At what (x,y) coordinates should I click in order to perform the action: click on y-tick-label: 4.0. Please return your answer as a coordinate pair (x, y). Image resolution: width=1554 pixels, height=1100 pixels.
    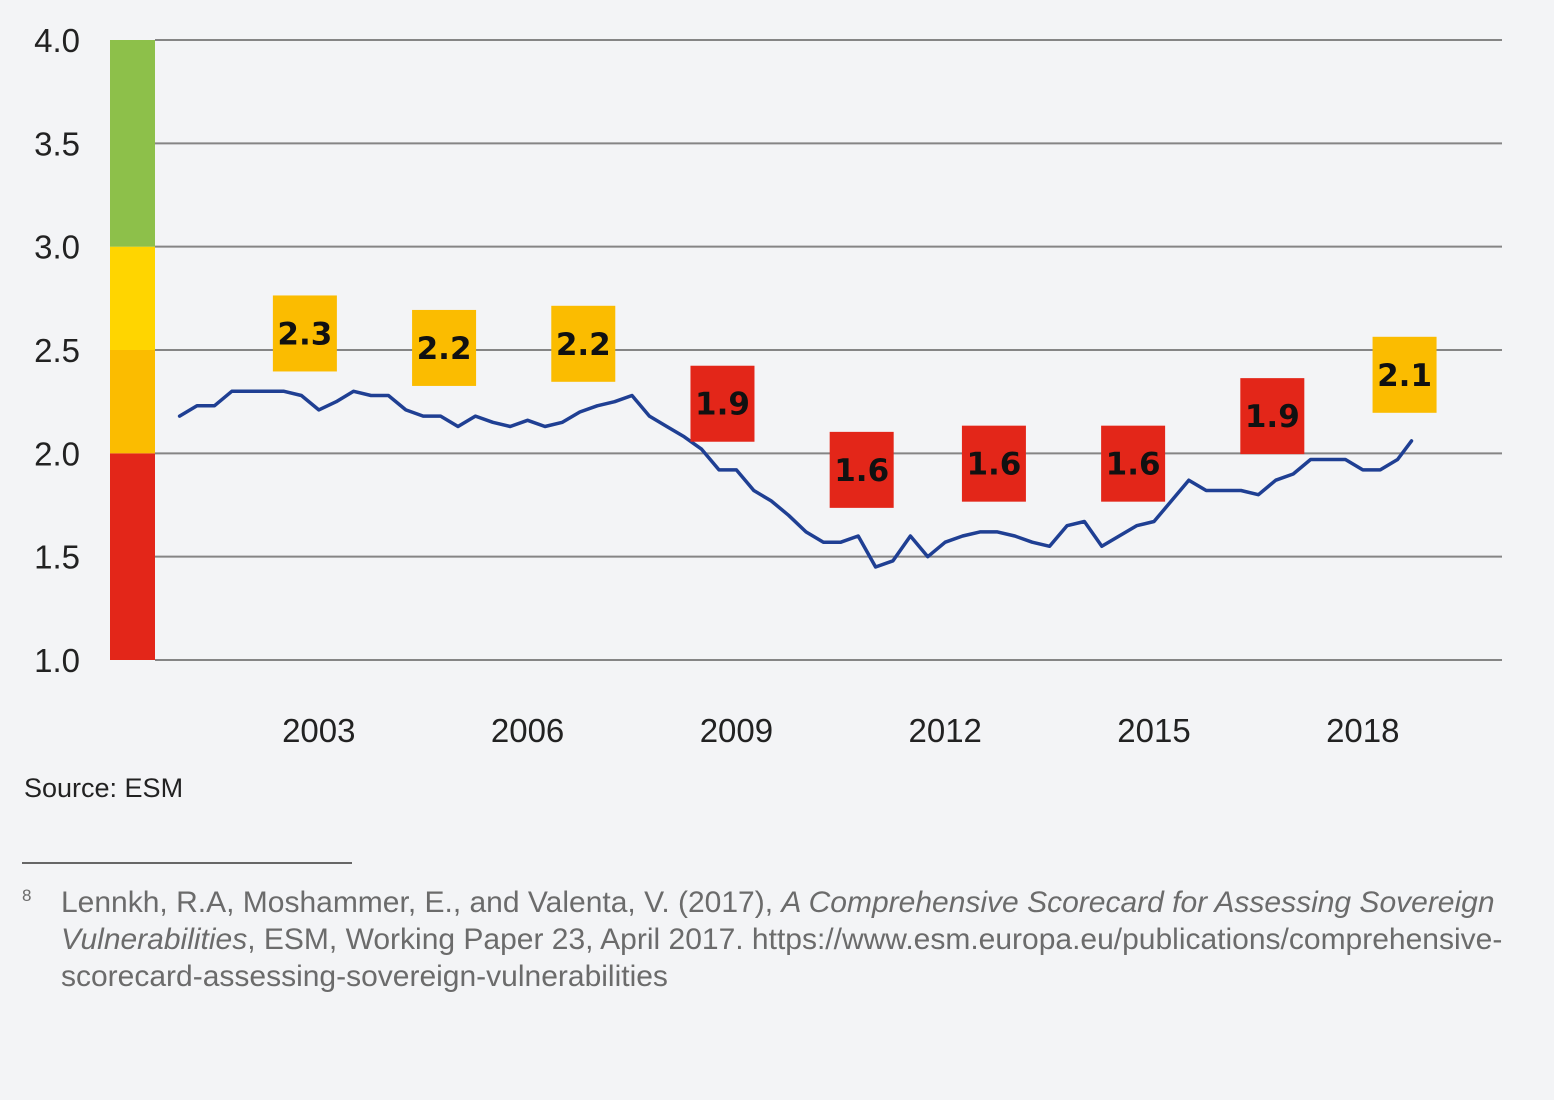
    Looking at the image, I should click on (57, 40).